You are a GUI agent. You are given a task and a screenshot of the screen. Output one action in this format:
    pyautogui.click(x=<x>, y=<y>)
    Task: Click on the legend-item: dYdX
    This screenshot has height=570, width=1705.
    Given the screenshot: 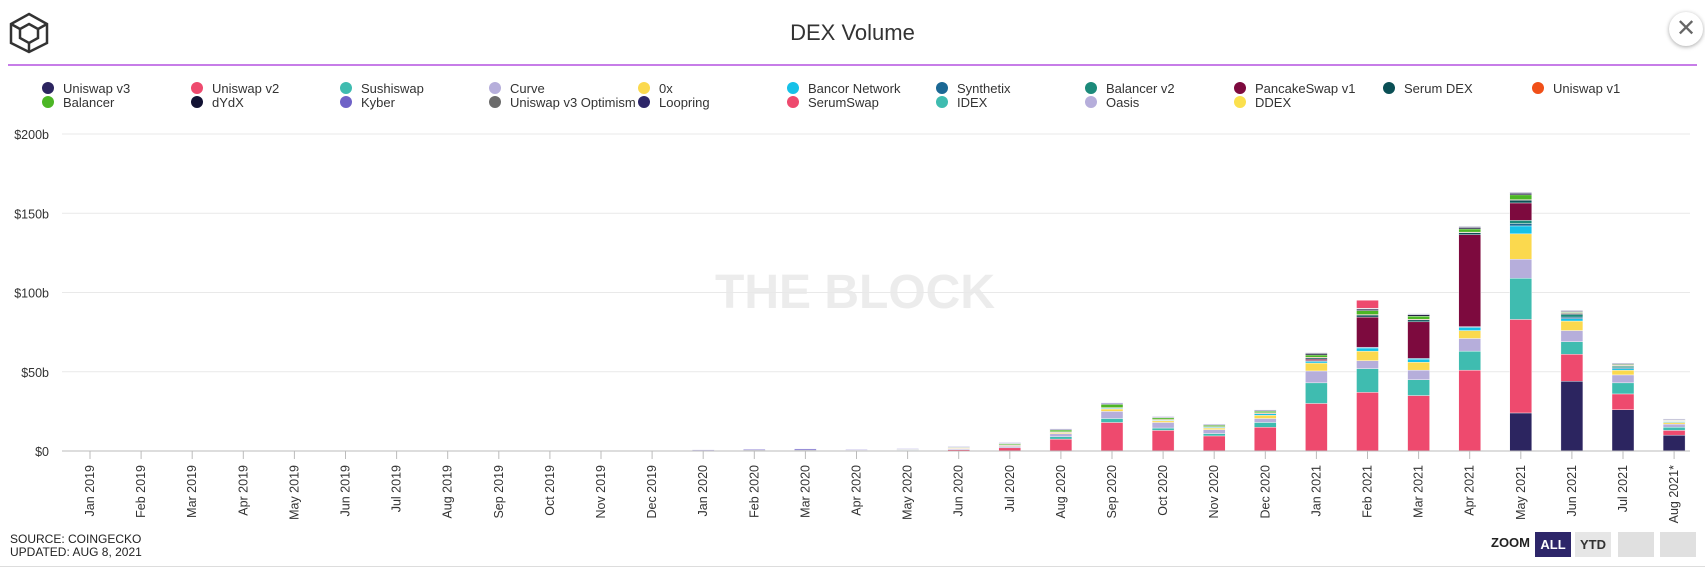 What is the action you would take?
    pyautogui.click(x=217, y=102)
    